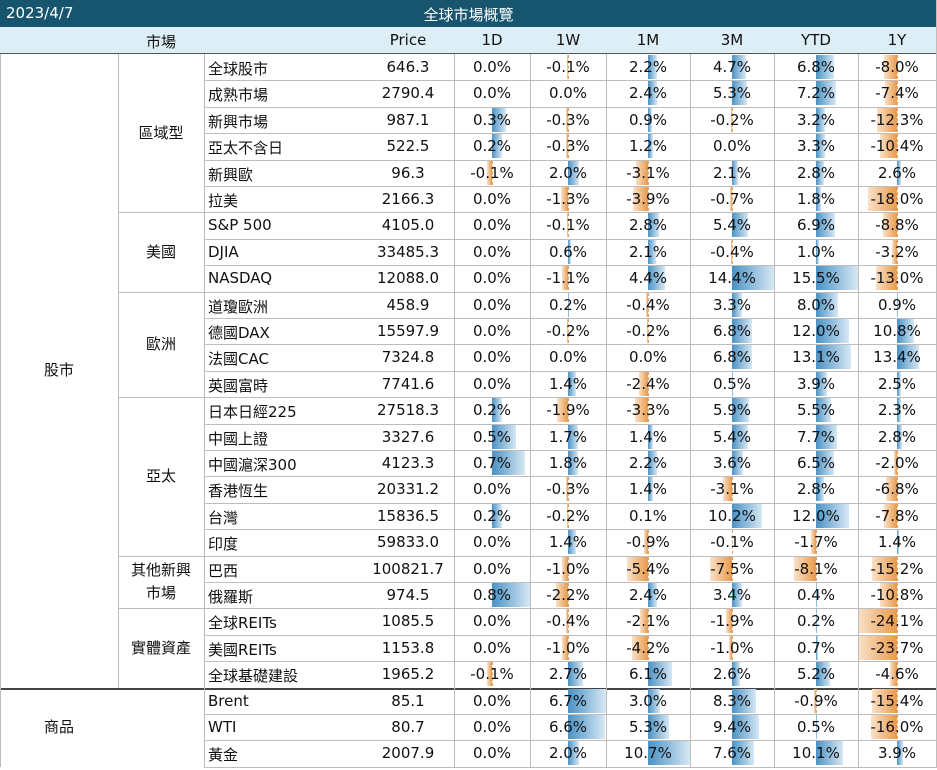 This screenshot has height=770, width=937. What do you see at coordinates (408, 93) in the screenshot?
I see `price-cell: 2790.4` at bounding box center [408, 93].